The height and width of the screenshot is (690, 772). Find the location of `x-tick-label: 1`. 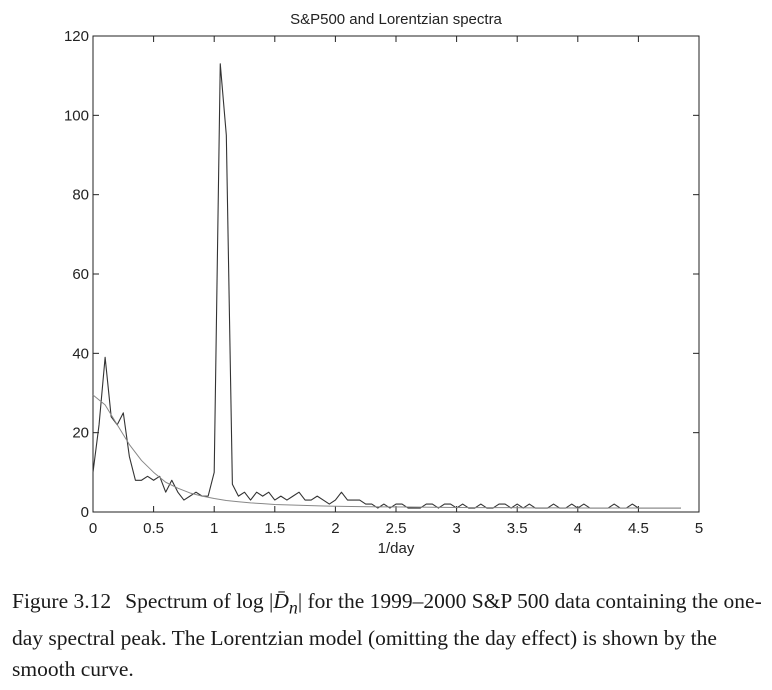

x-tick-label: 1 is located at coordinates (214, 528).